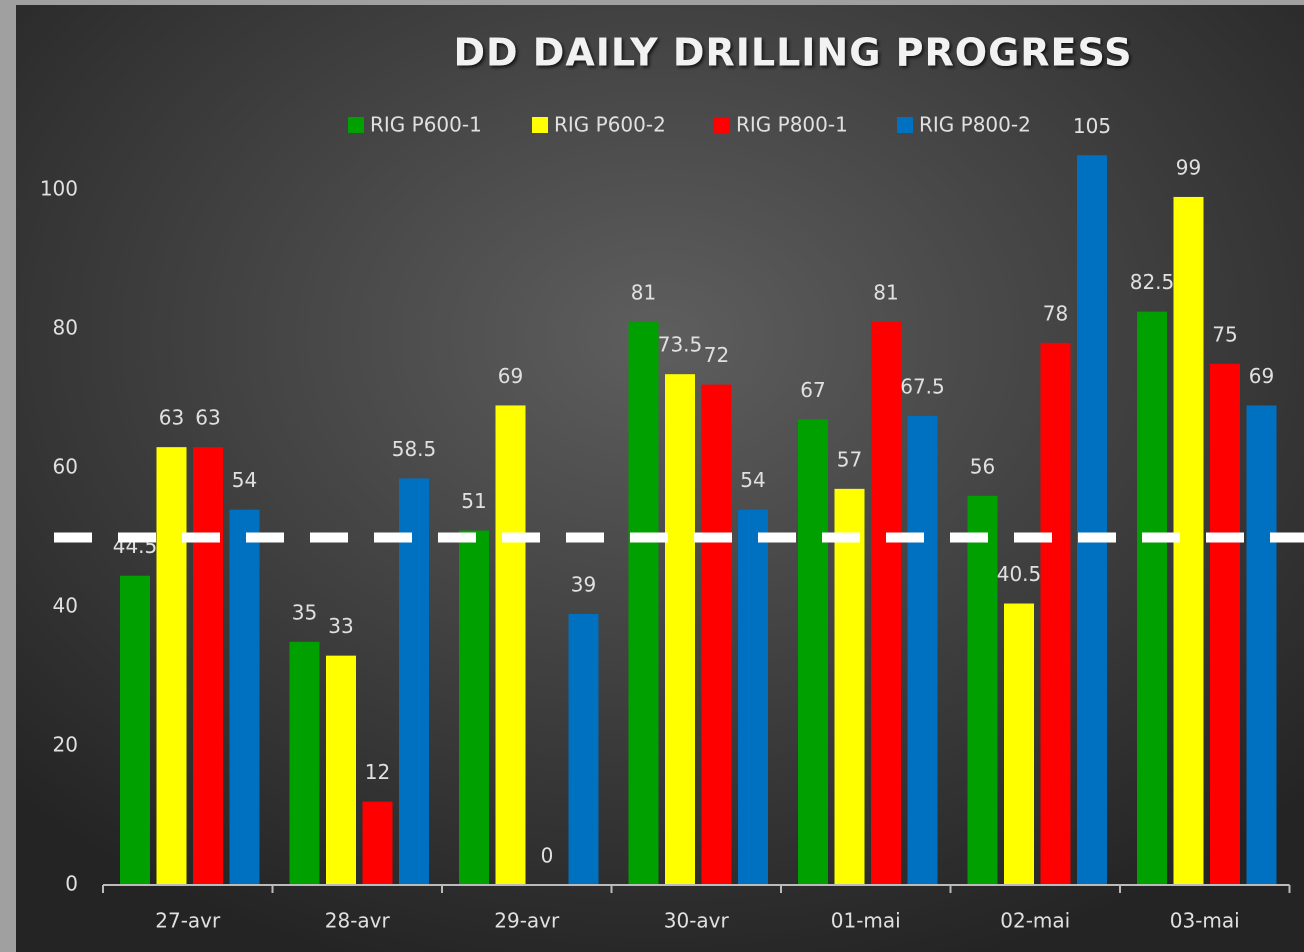 Image resolution: width=1304 pixels, height=952 pixels. What do you see at coordinates (1055, 313) in the screenshot?
I see `data-label: 78` at bounding box center [1055, 313].